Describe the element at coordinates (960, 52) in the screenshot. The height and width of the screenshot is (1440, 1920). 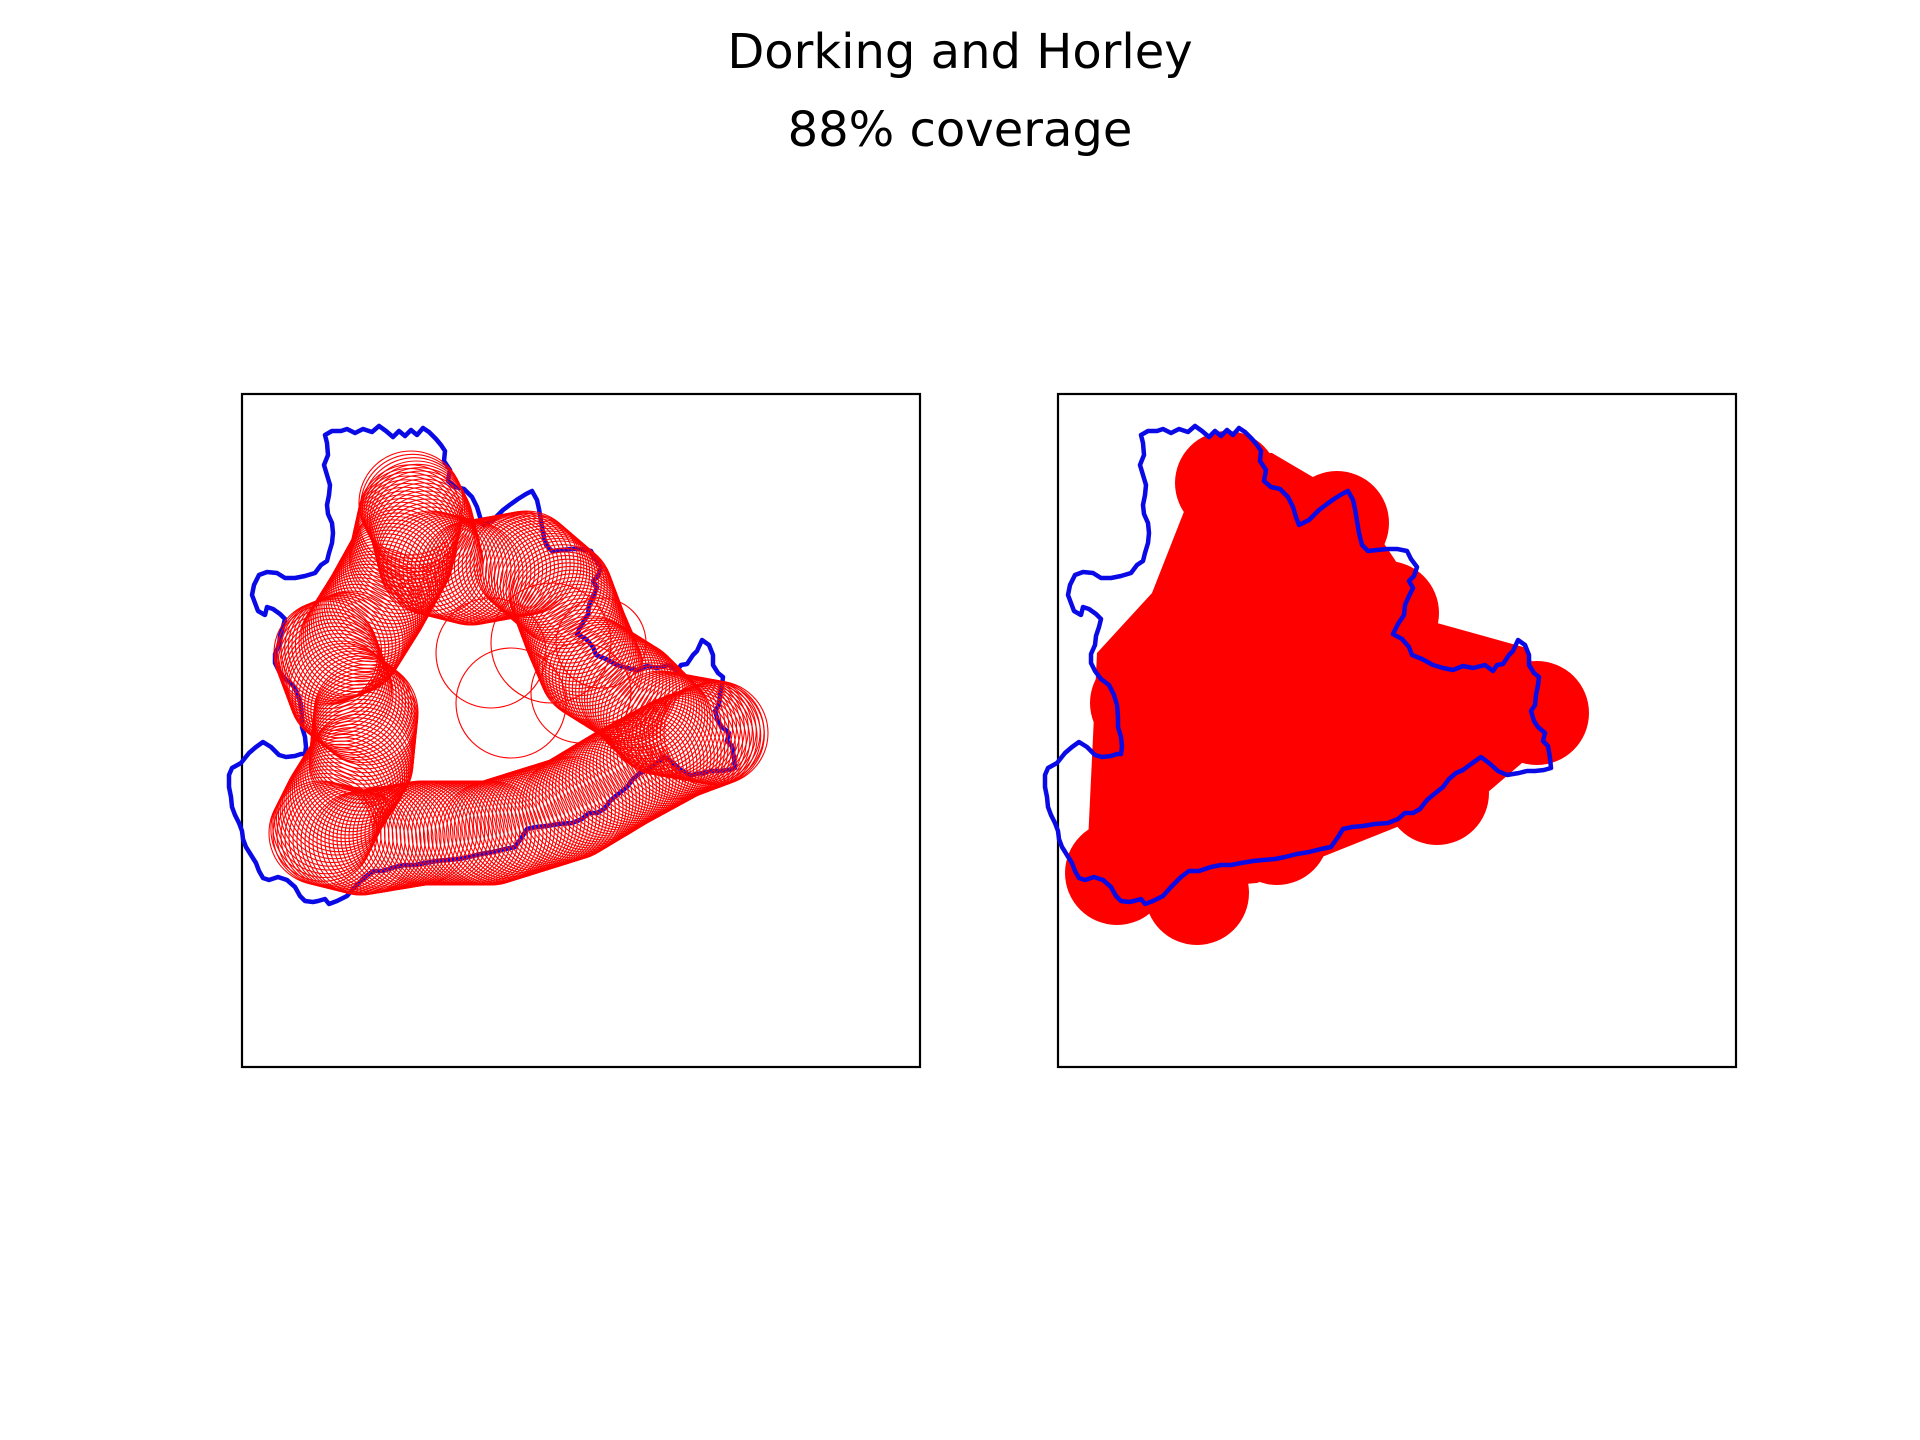
I see `chart-title: Dorking and Horley` at that location.